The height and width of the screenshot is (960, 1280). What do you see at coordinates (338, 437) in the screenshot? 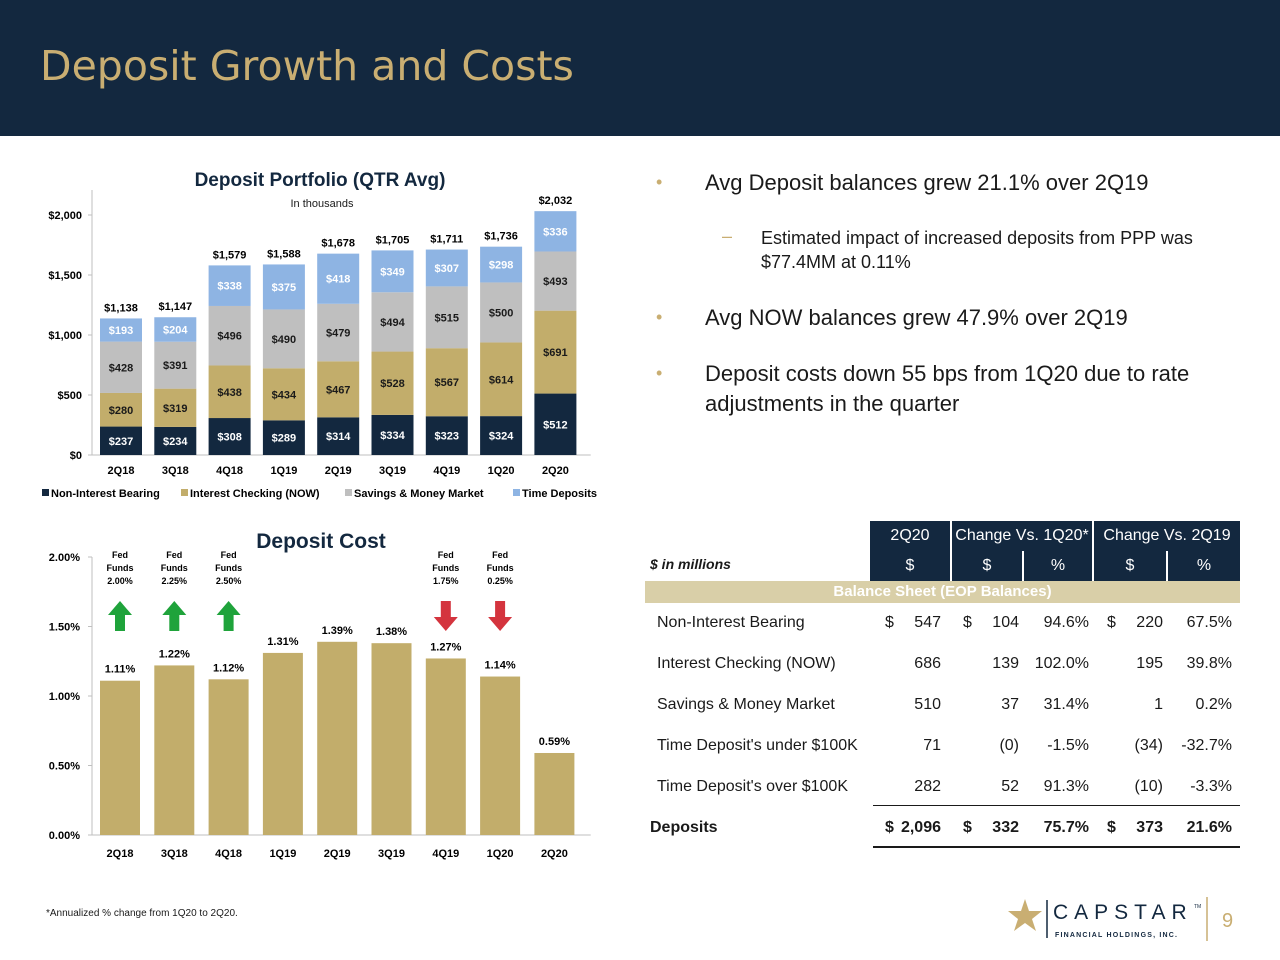
I see `segment-label: $314` at bounding box center [338, 437].